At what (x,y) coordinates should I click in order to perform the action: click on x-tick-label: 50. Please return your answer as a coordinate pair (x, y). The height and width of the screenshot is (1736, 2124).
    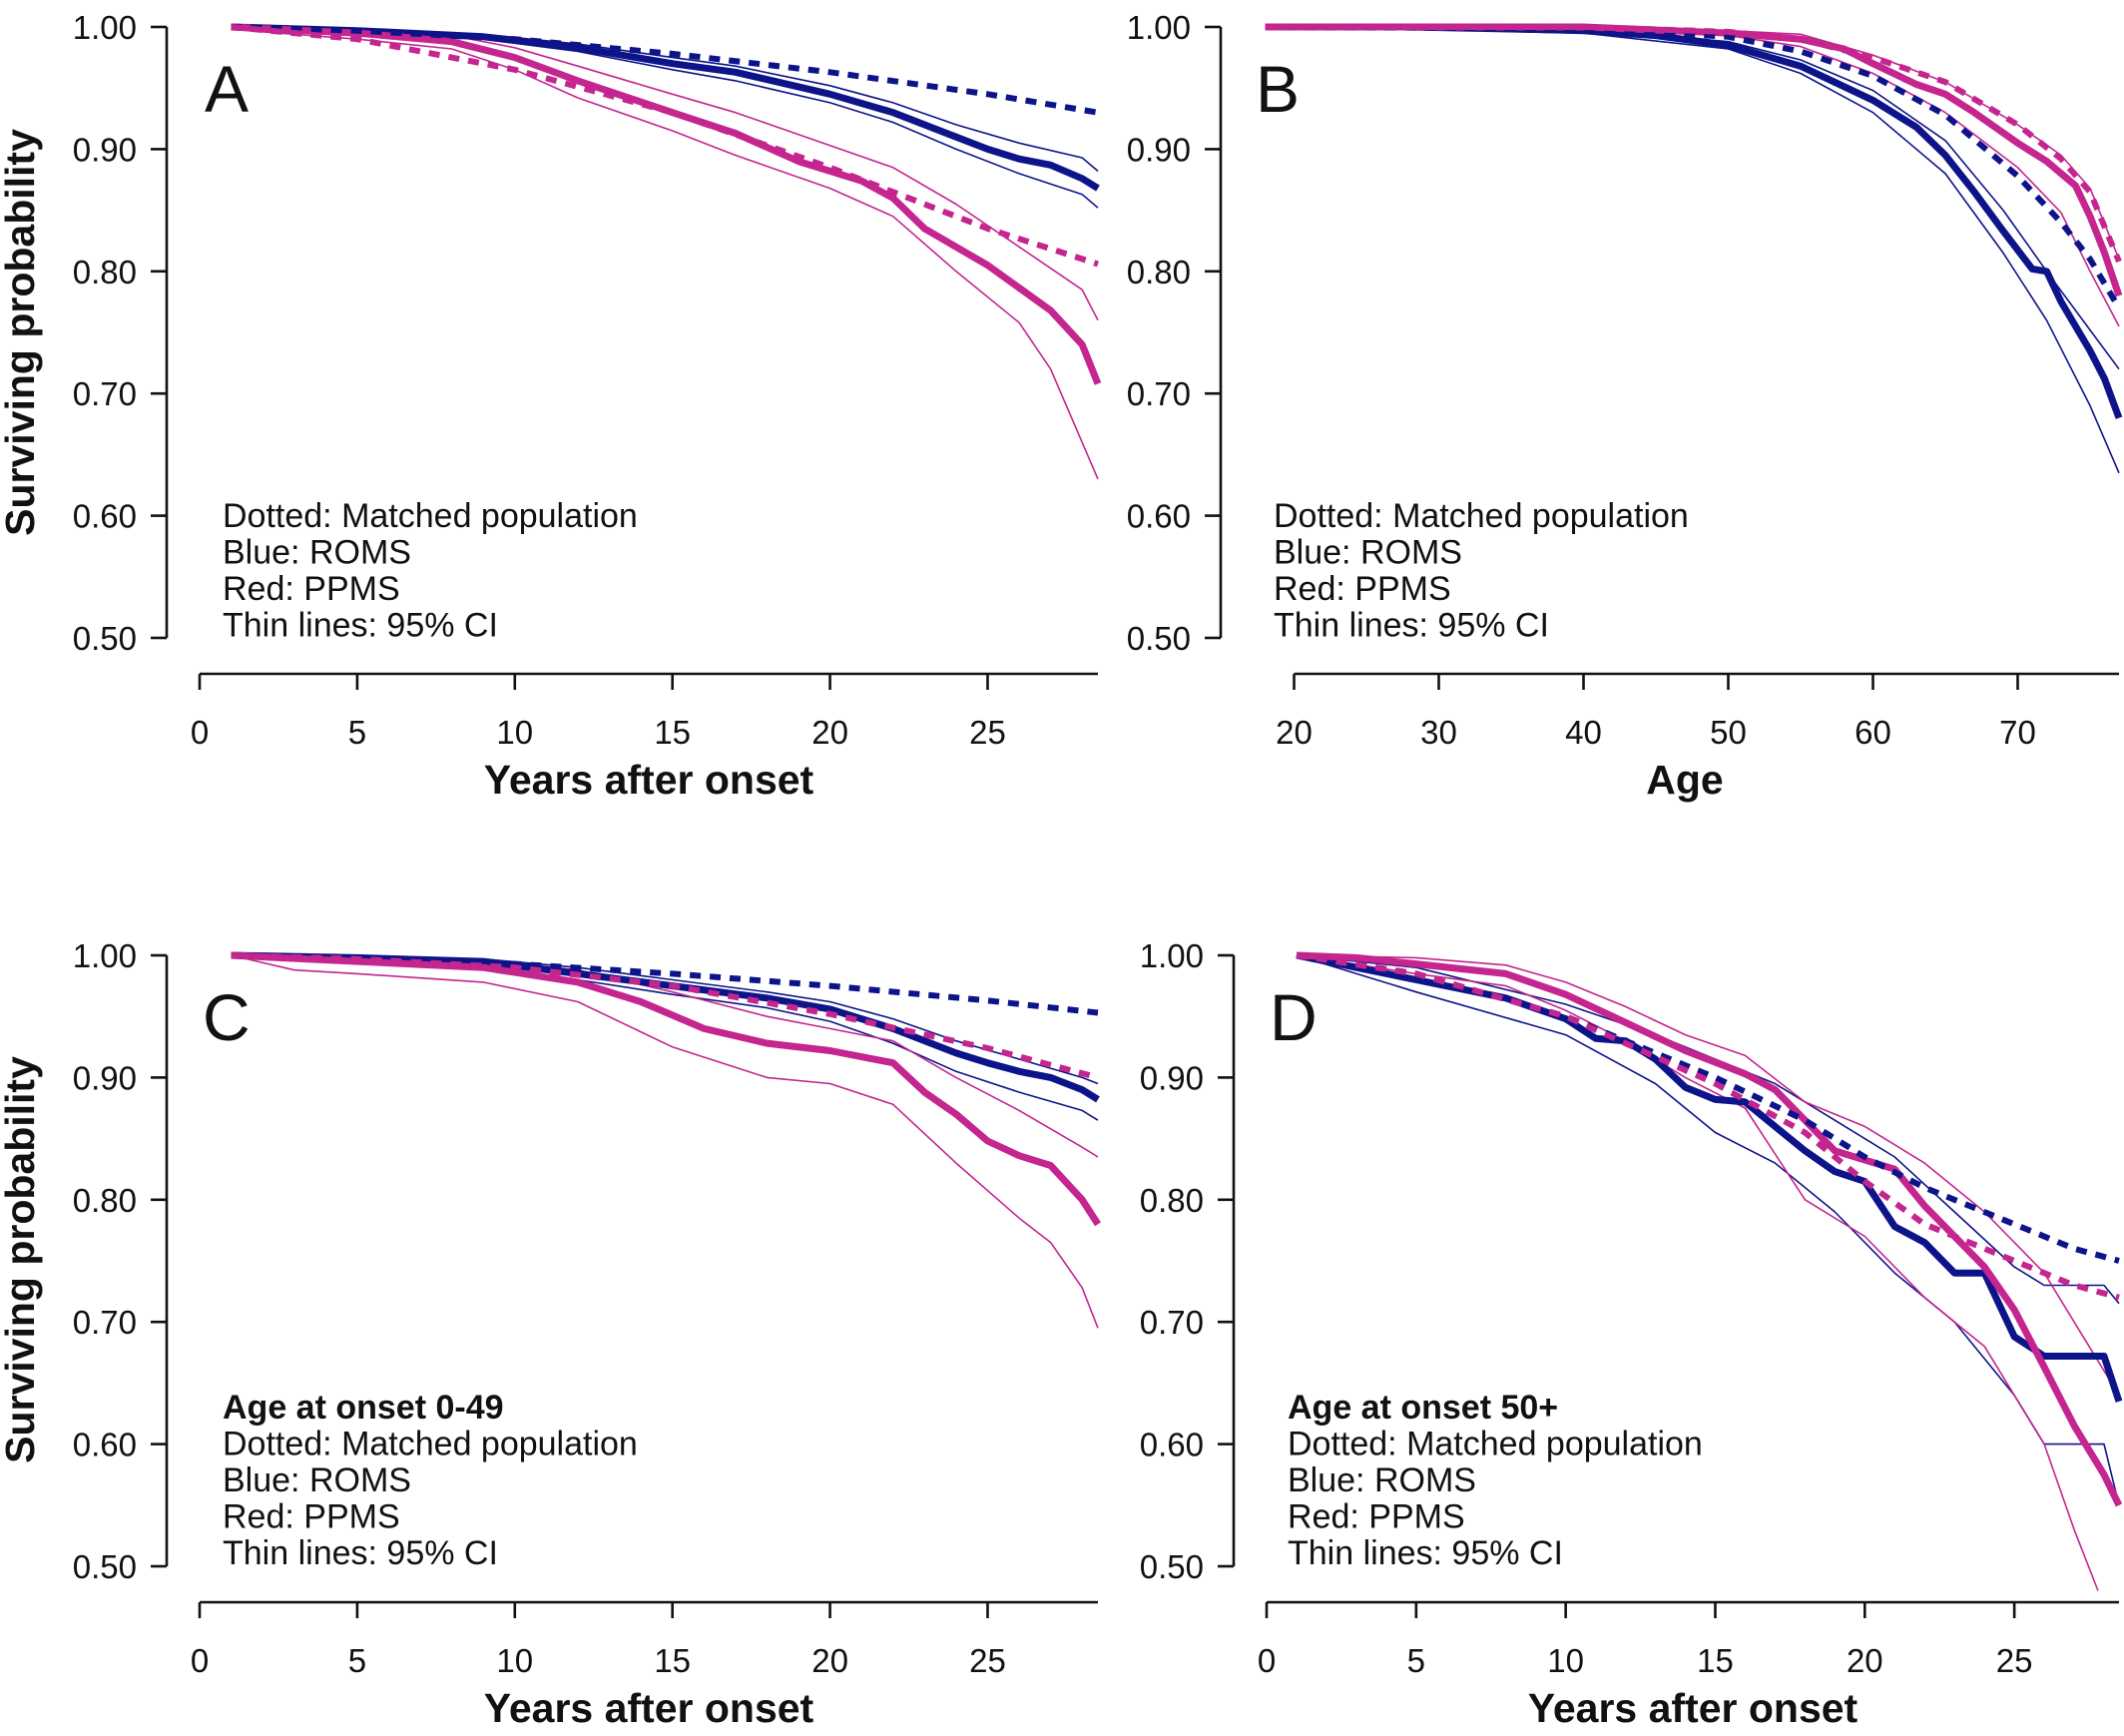
    Looking at the image, I should click on (1728, 732).